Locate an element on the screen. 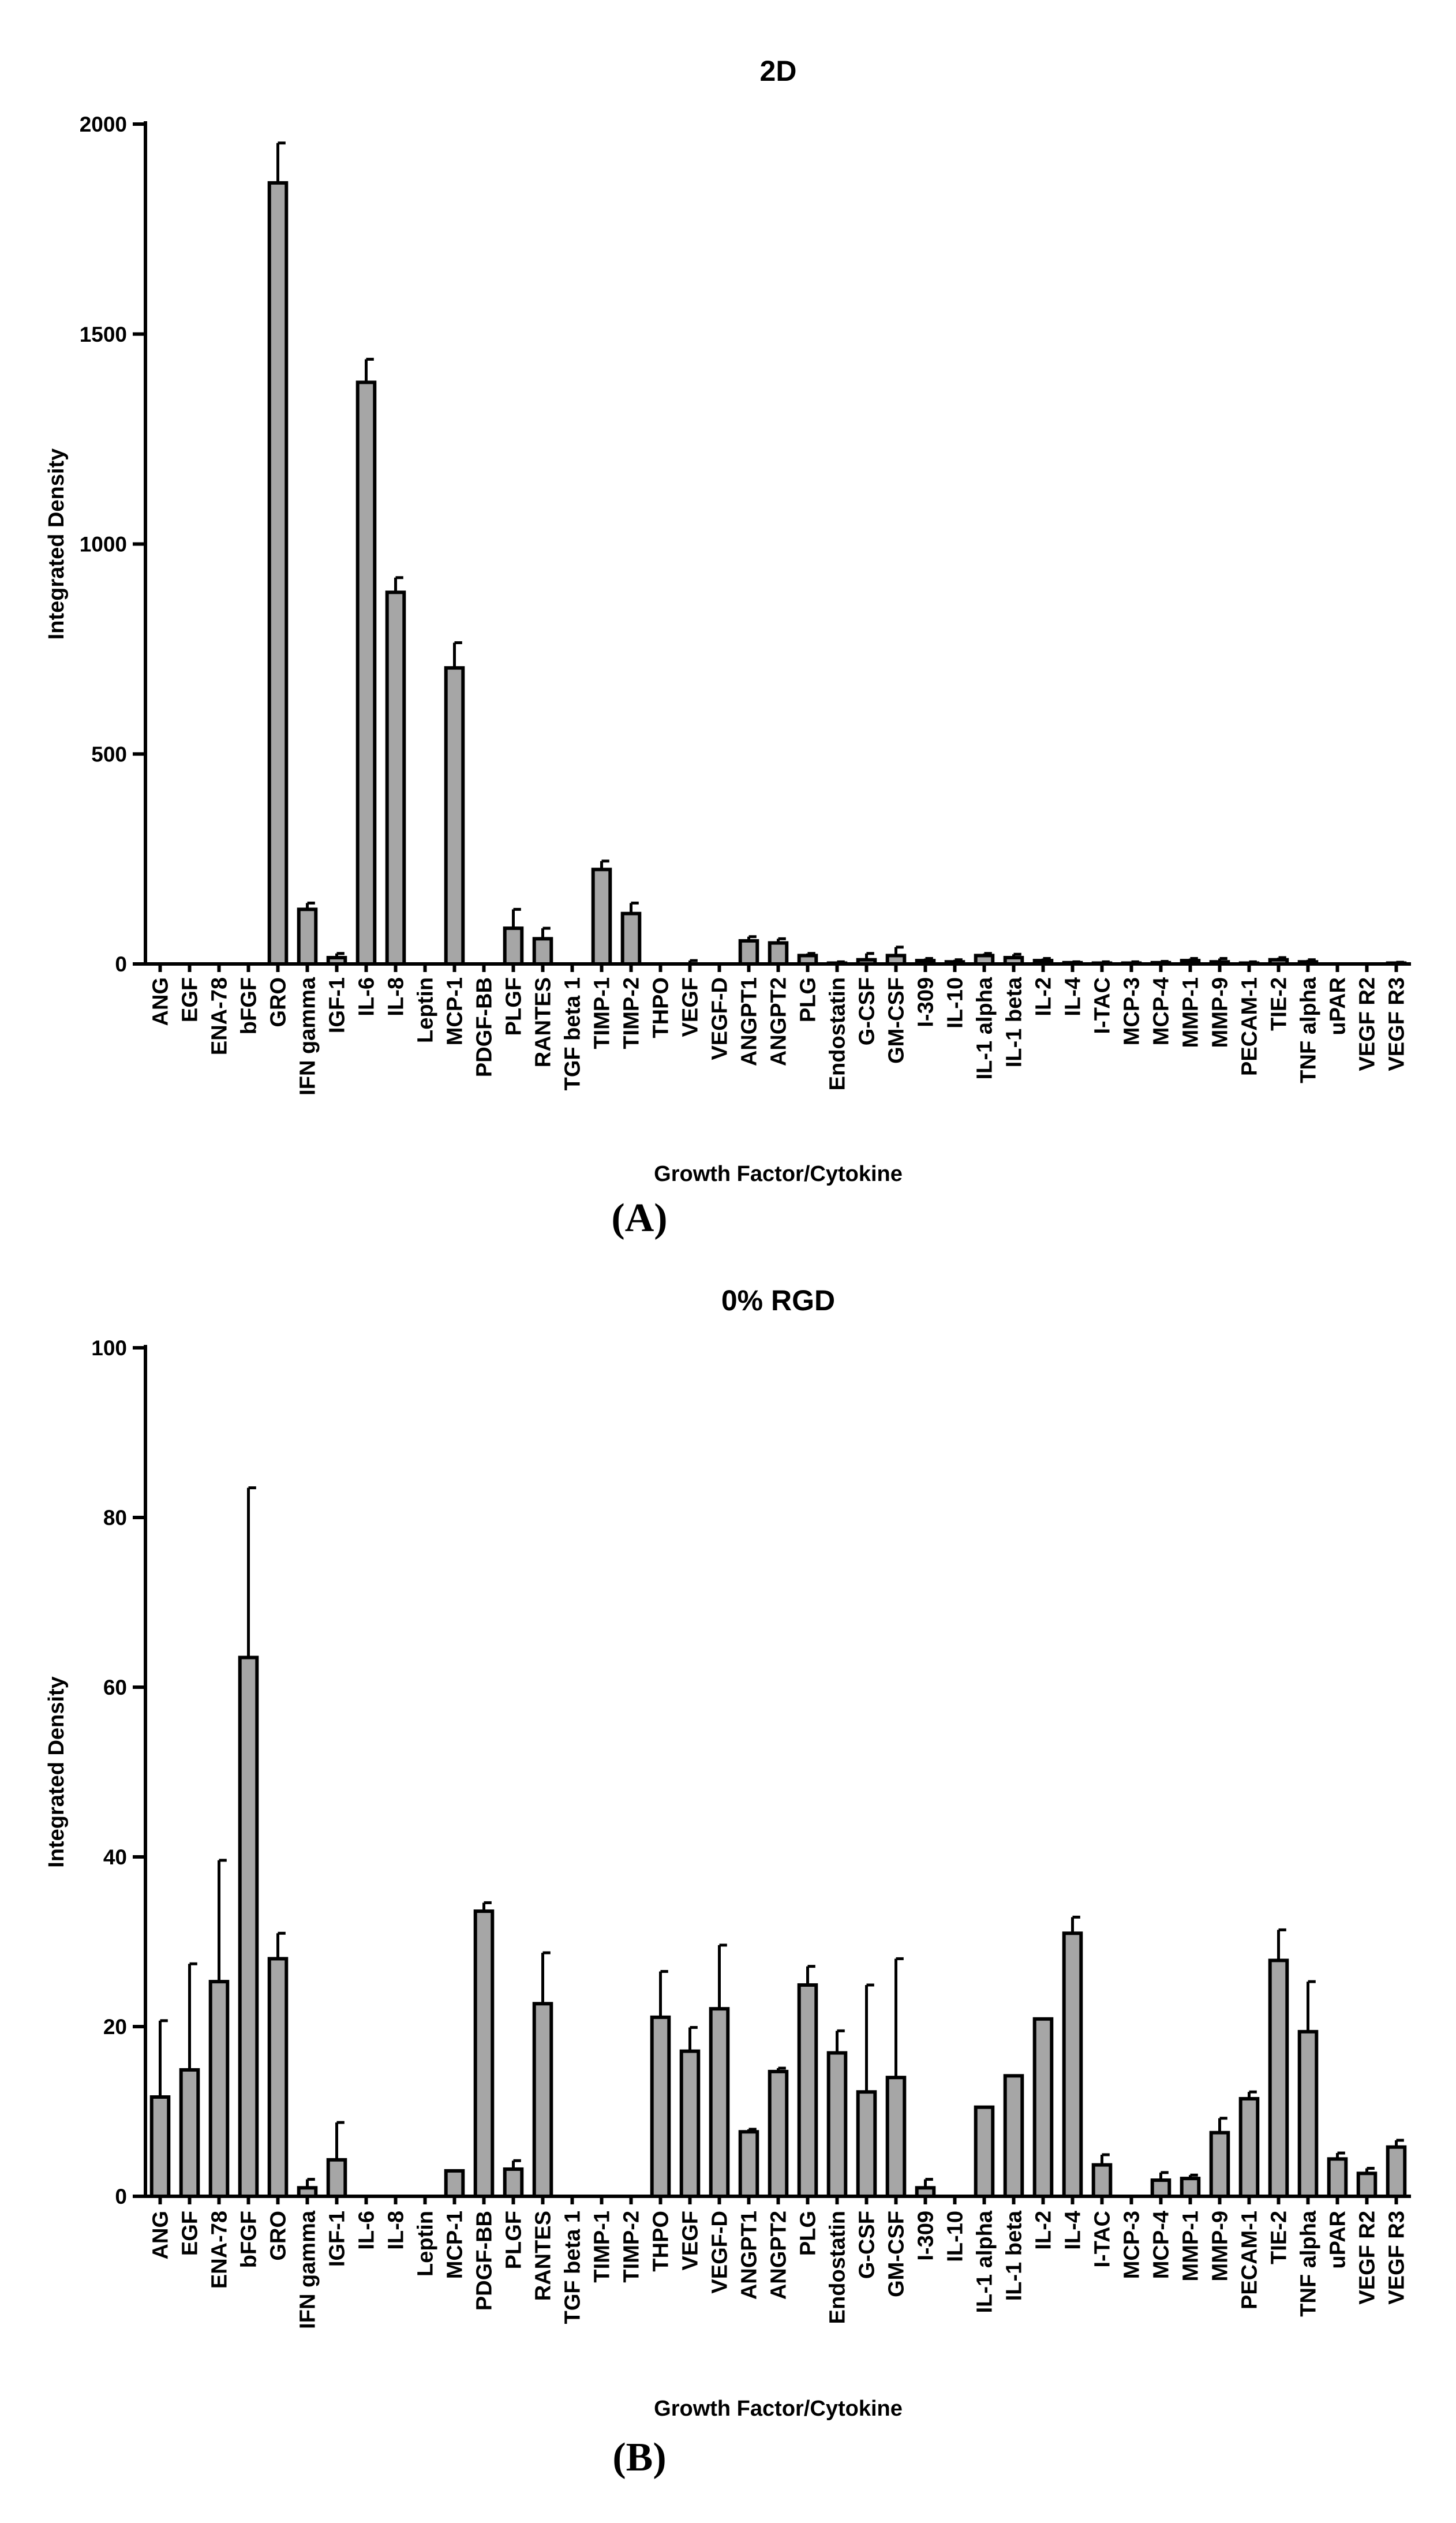  x-tick-label-b: VEGF R3 is located at coordinates (1397, 2258).